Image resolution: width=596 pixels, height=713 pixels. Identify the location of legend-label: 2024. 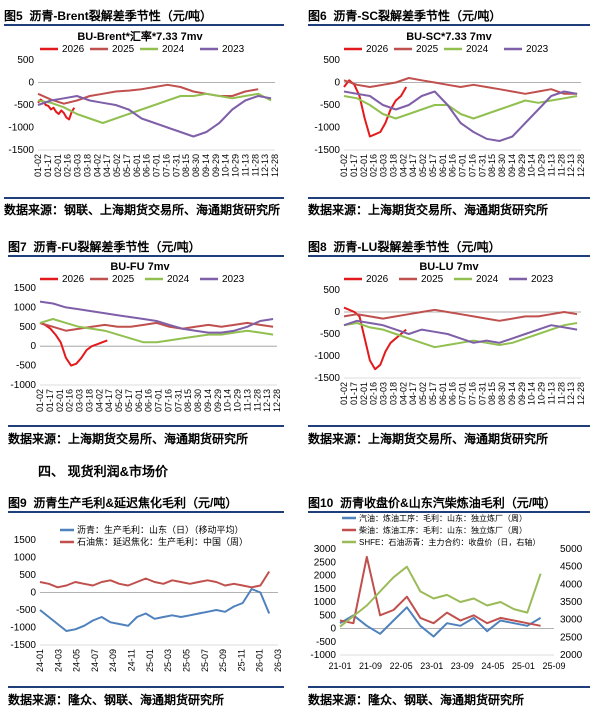
(477, 49).